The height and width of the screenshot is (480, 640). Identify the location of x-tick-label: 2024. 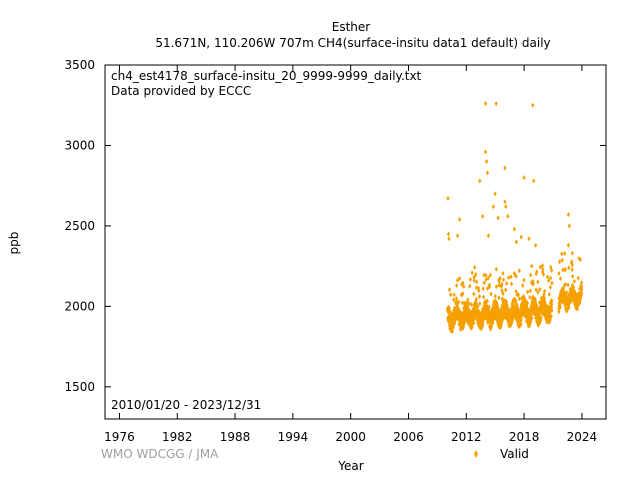
(582, 437).